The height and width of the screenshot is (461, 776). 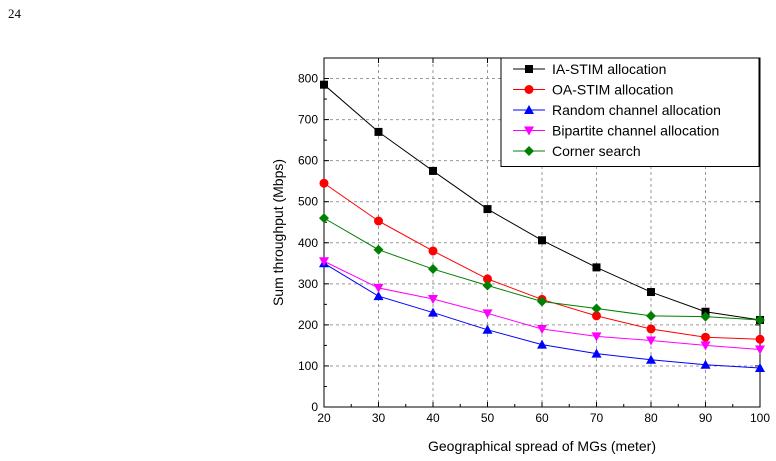 I want to click on legend-item: IA-STIM allocation, so click(x=589, y=69).